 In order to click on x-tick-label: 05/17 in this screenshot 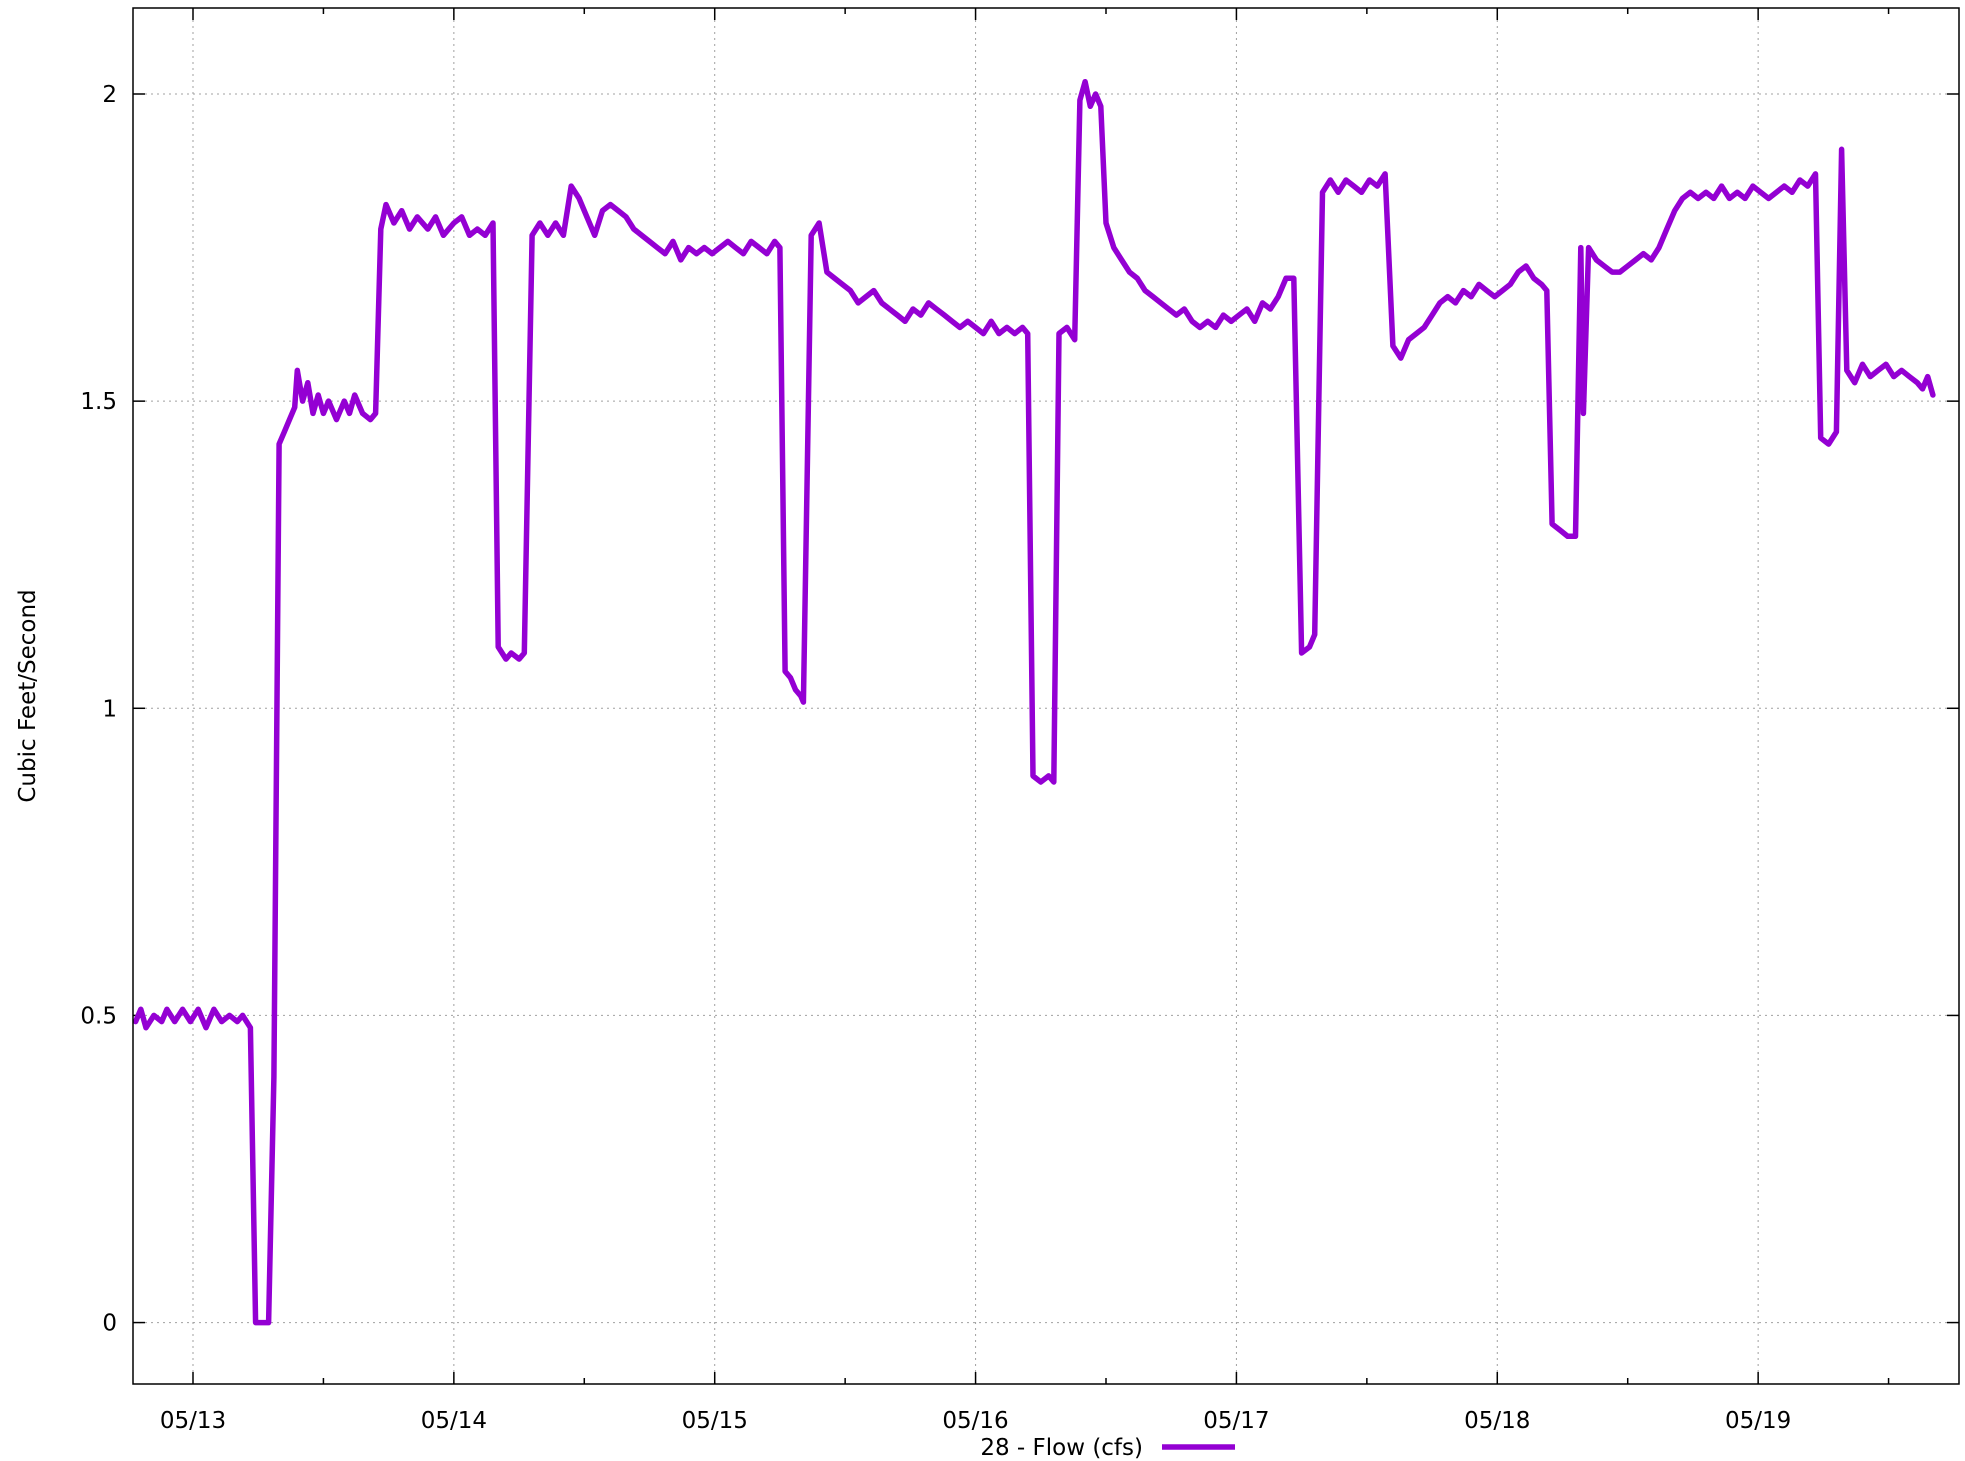, I will do `click(1236, 1421)`.